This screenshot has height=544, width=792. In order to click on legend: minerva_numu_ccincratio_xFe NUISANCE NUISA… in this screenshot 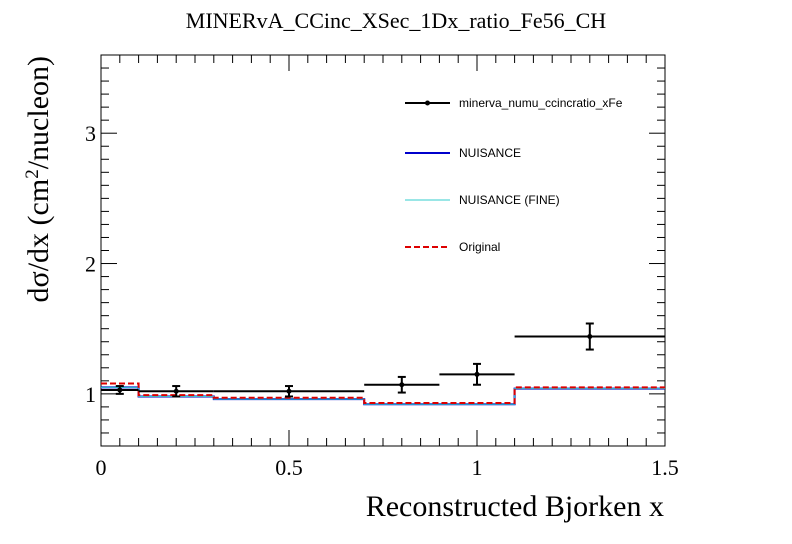, I will do `click(514, 175)`.